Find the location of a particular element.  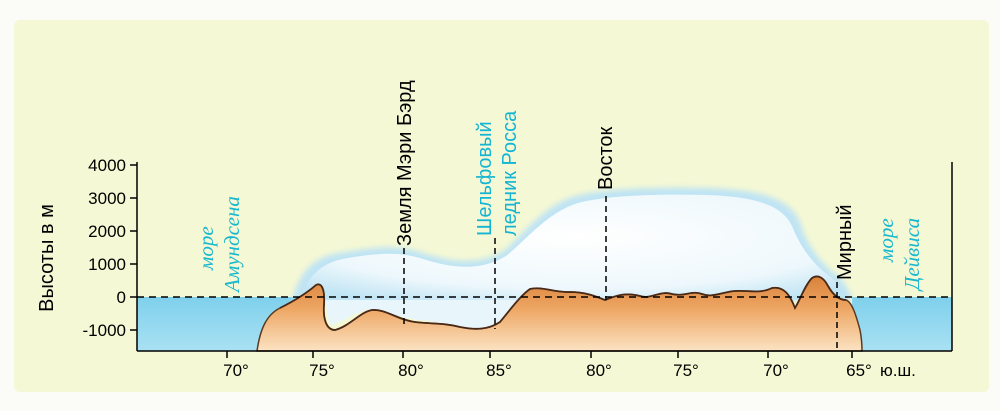

sea-right is located at coordinates (902, 324).